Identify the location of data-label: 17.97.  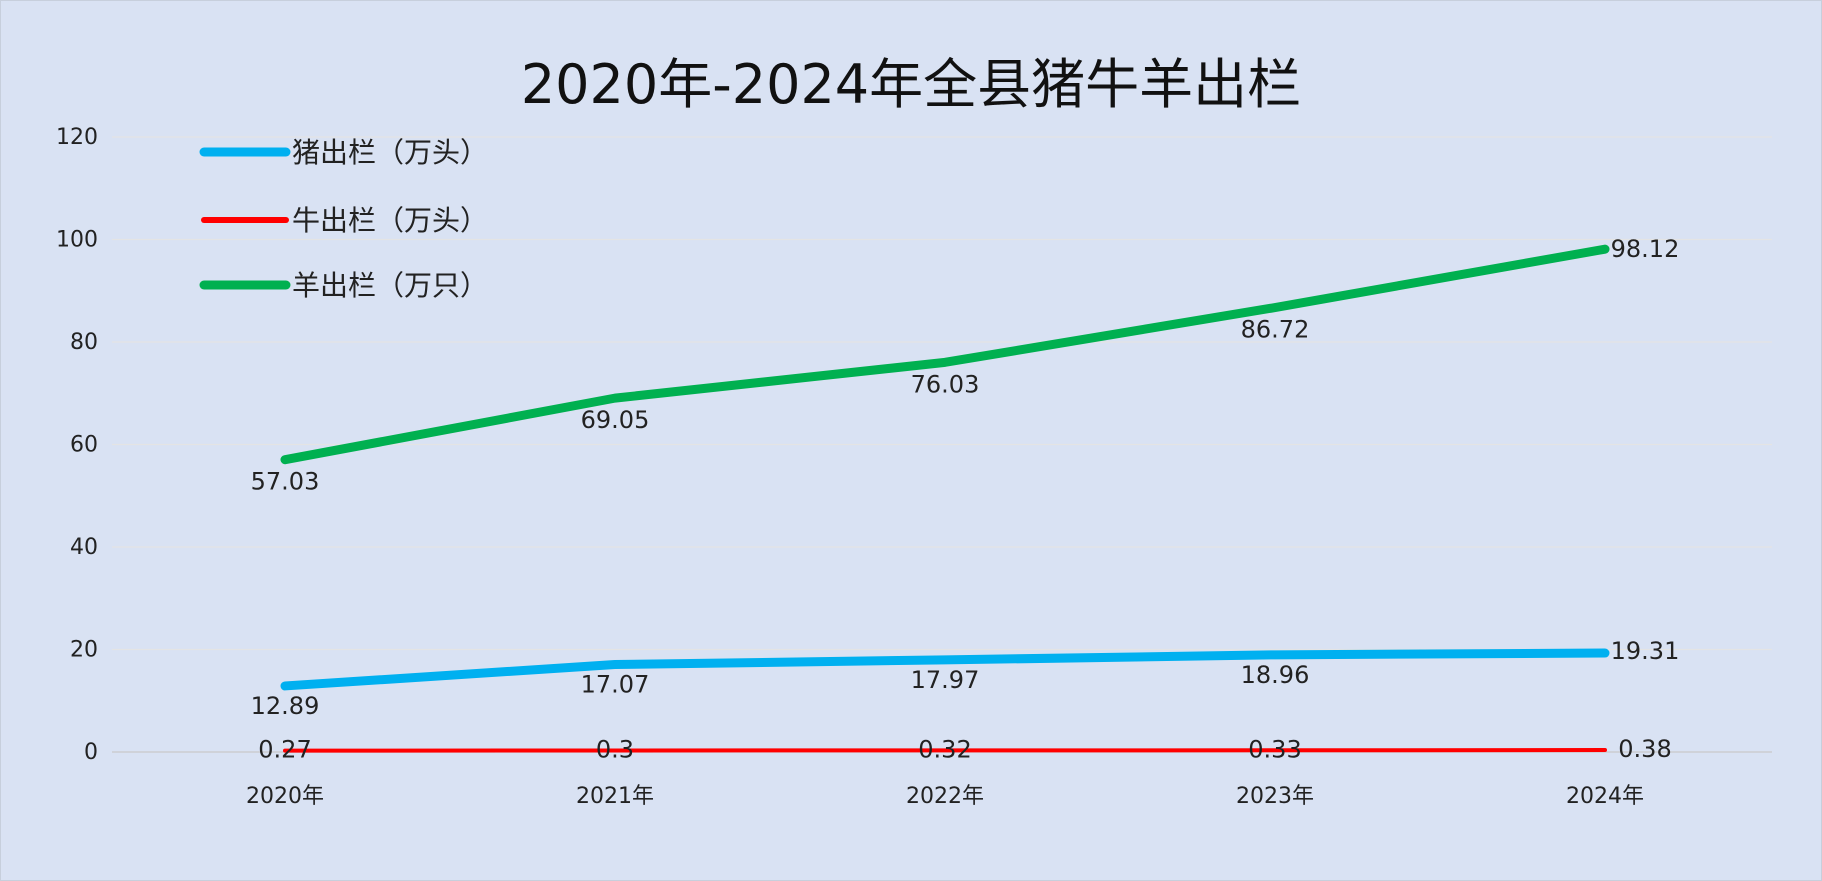
(945, 680).